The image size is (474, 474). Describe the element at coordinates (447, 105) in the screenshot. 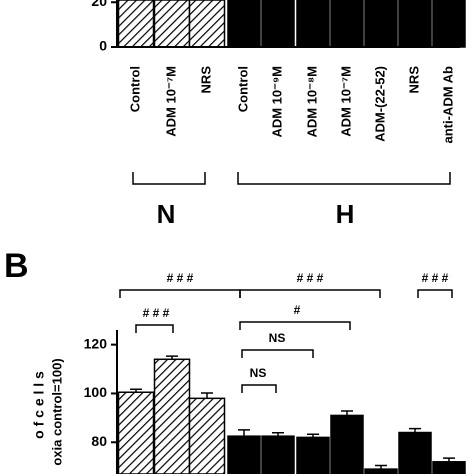

I see `x-tick-label: anti-ADM Ab` at that location.